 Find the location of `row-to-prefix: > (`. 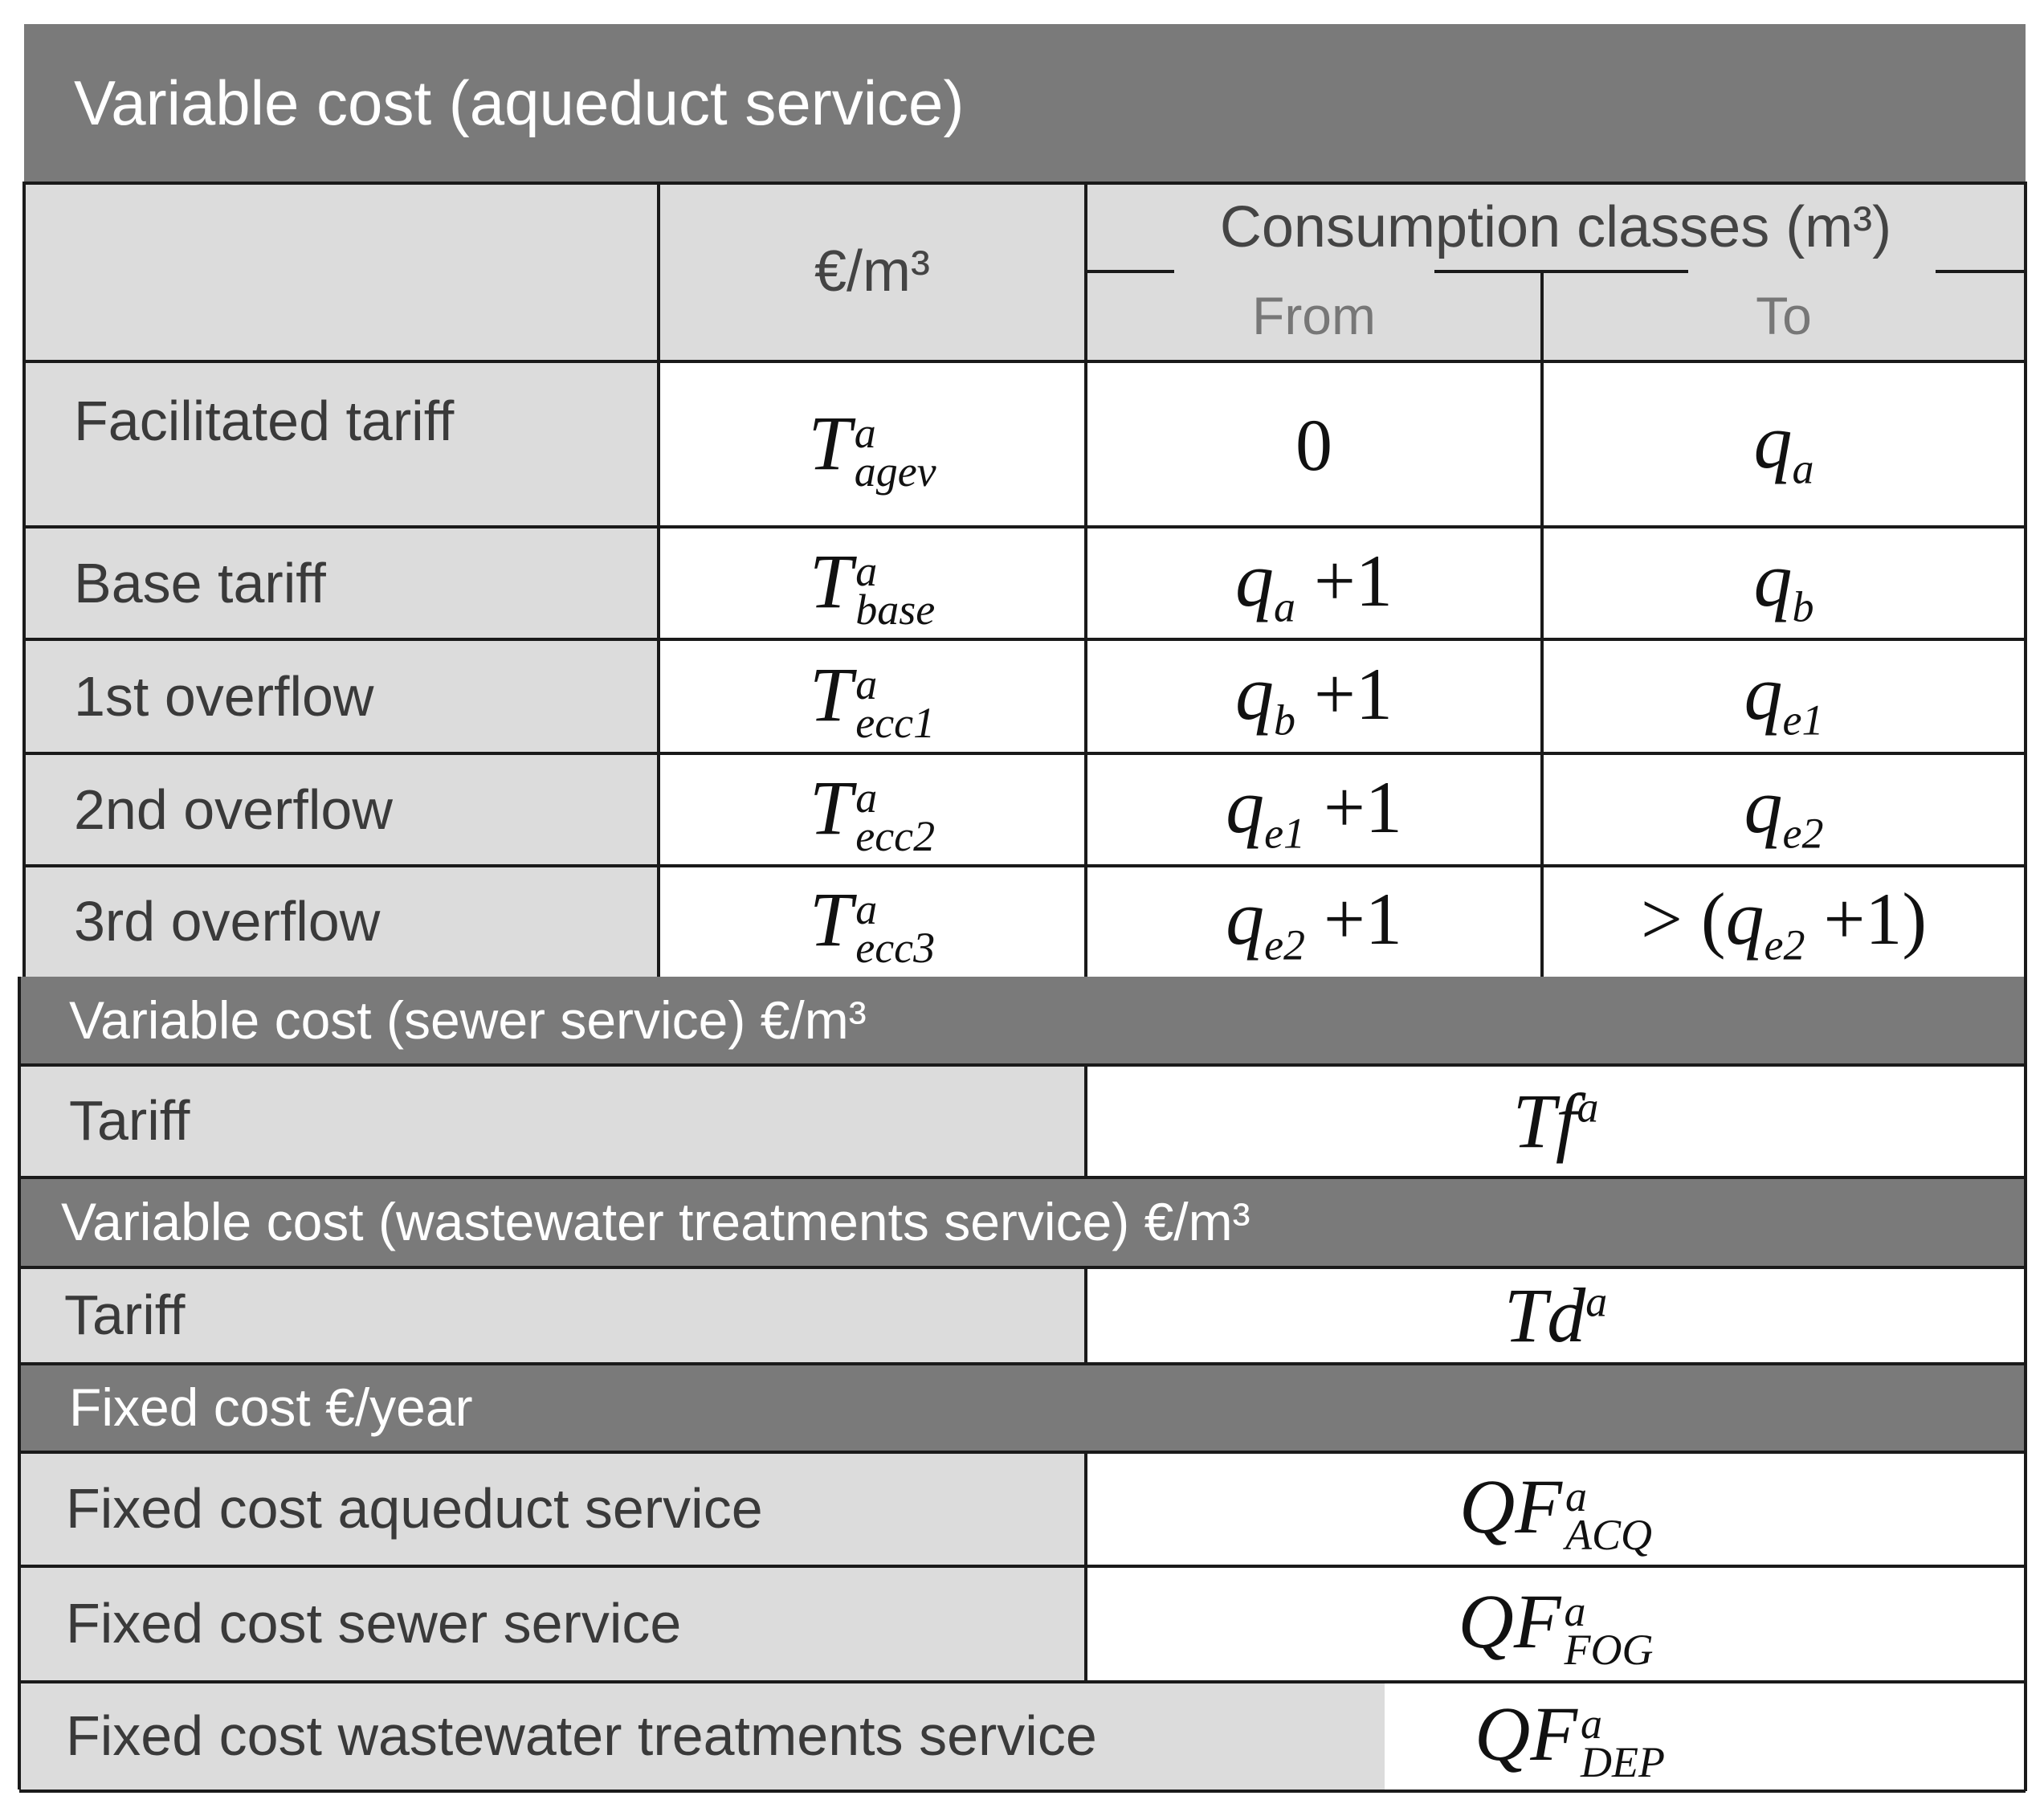

row-to-prefix: > ( is located at coordinates (1683, 918).